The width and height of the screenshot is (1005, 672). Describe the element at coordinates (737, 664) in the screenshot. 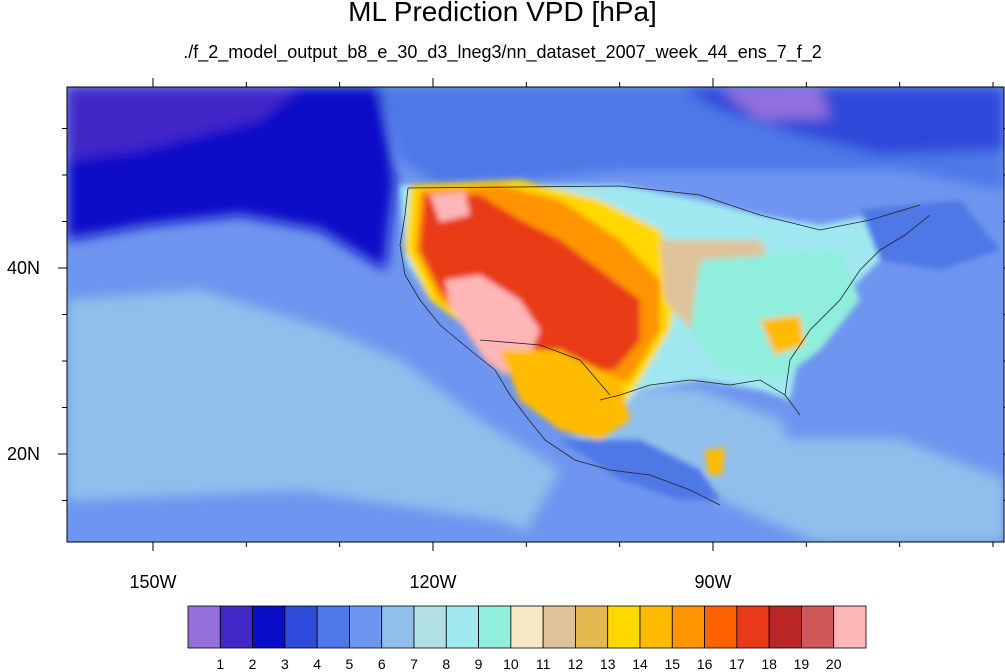

I see `colorbar-label: 17` at that location.